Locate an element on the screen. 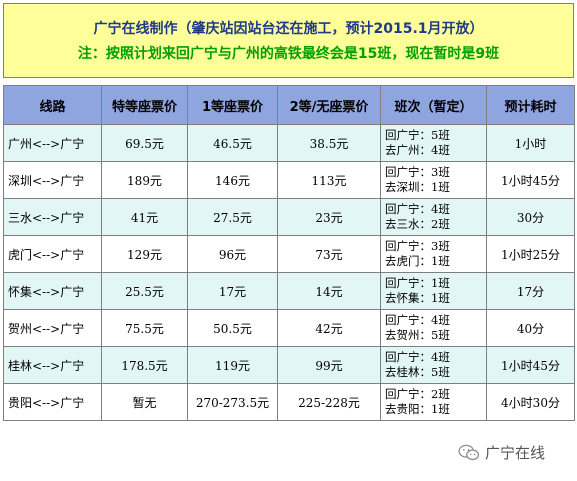 Image resolution: width=577 pixels, height=481 pixels. second-fare-cell: 99元 is located at coordinates (329, 365).